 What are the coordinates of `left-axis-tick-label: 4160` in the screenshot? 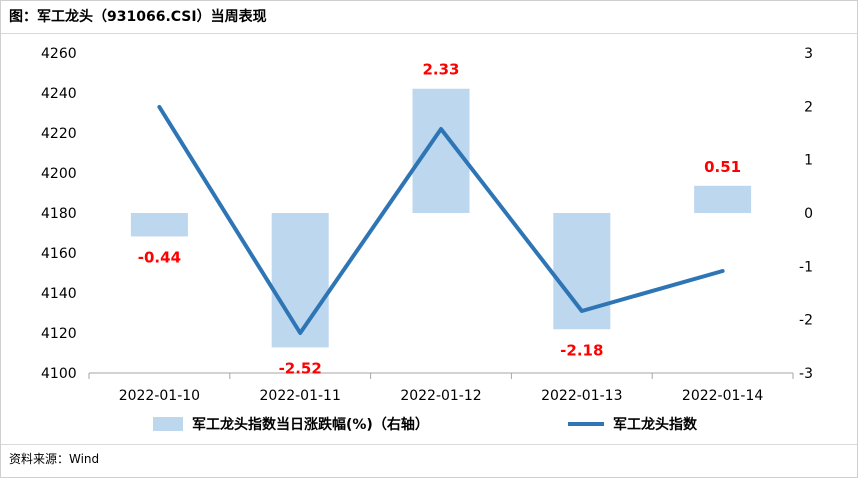 It's located at (59, 254).